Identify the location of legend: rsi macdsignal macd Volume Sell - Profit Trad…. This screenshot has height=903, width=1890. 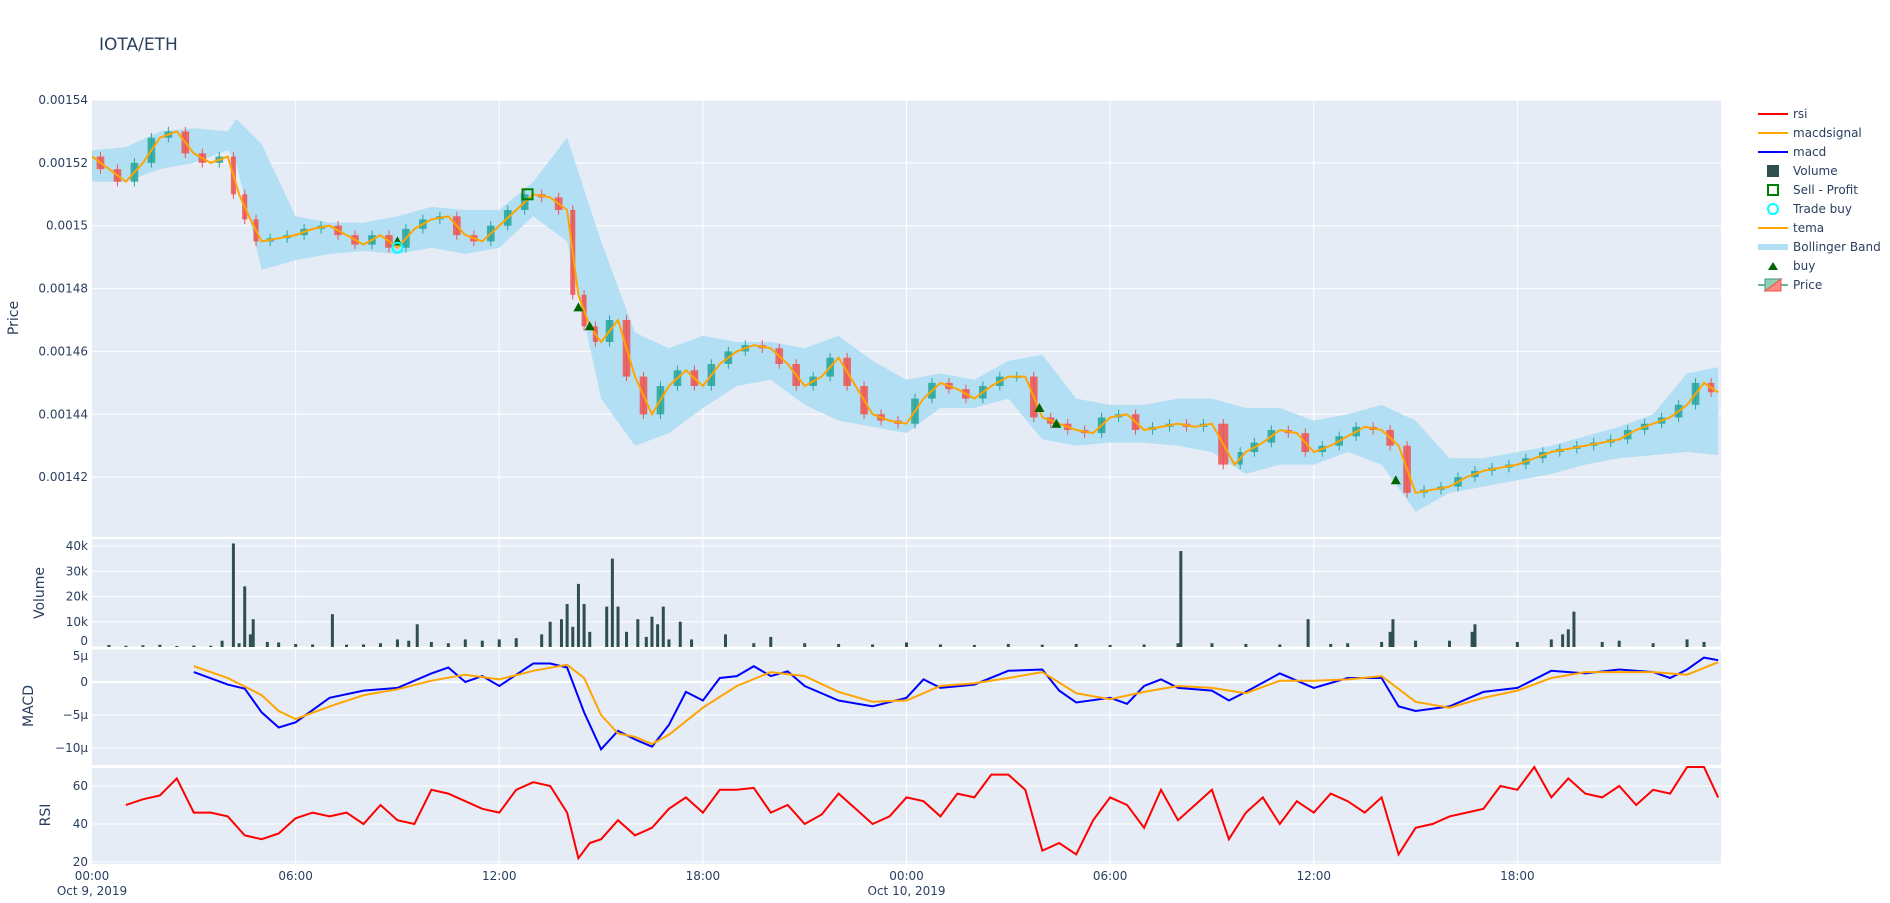
(1819, 199).